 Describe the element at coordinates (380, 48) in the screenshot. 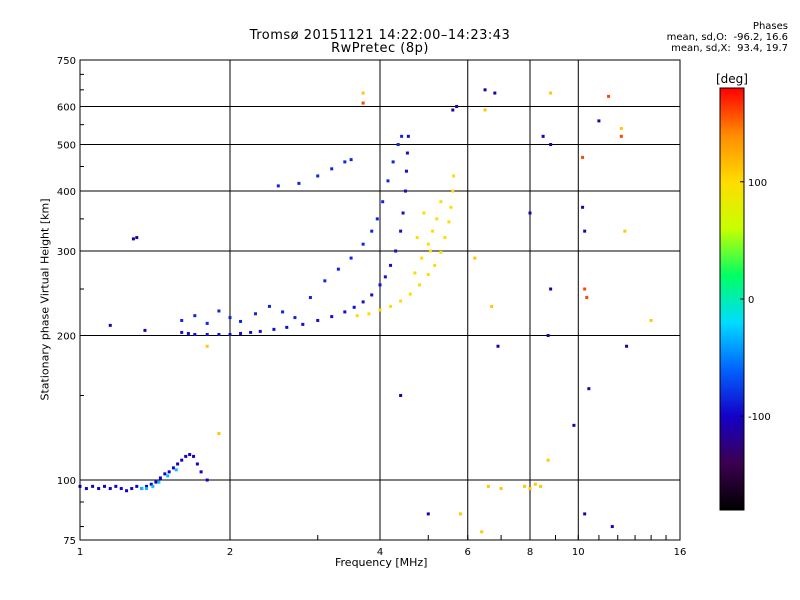

I see `chart-subtitle: RwPretec (8p)` at that location.